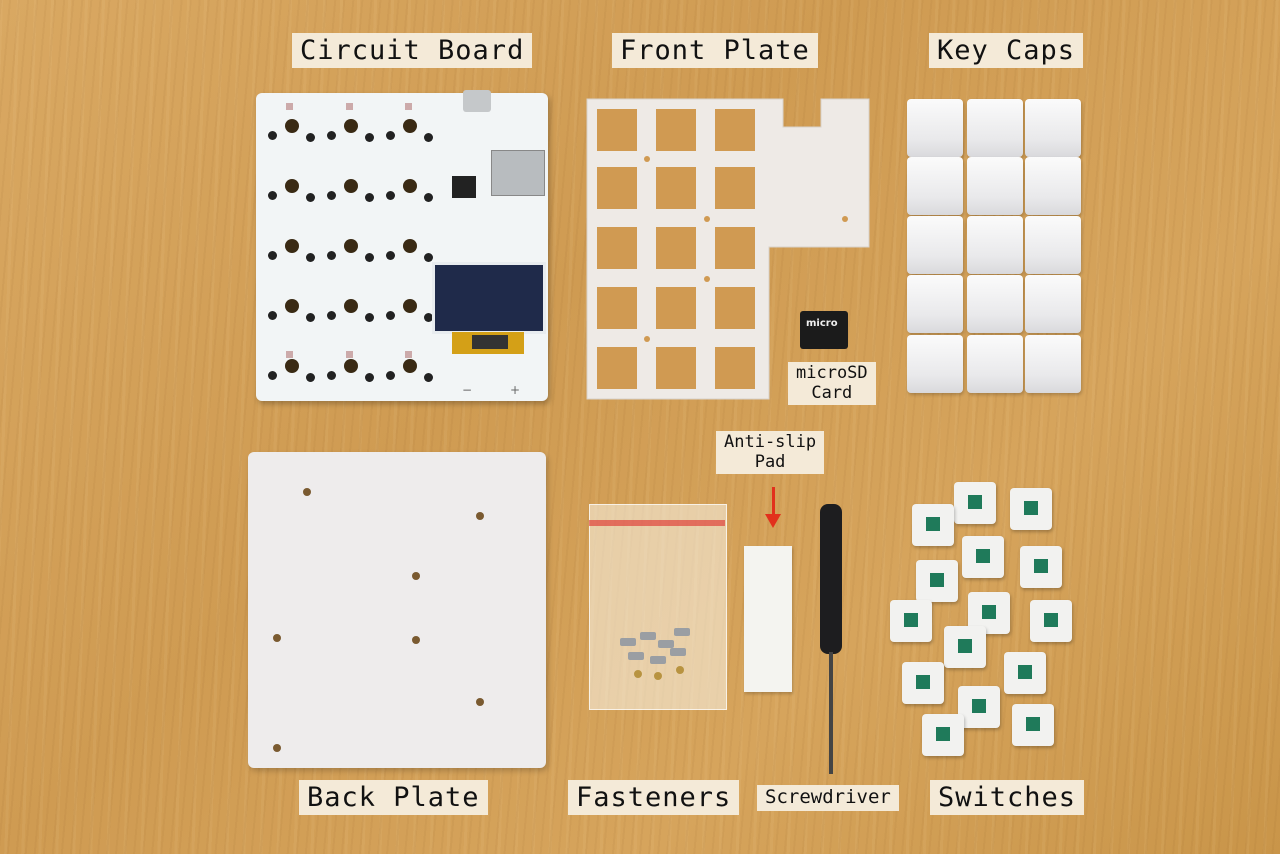 This screenshot has height=854, width=1280. I want to click on oled-display, so click(489, 298).